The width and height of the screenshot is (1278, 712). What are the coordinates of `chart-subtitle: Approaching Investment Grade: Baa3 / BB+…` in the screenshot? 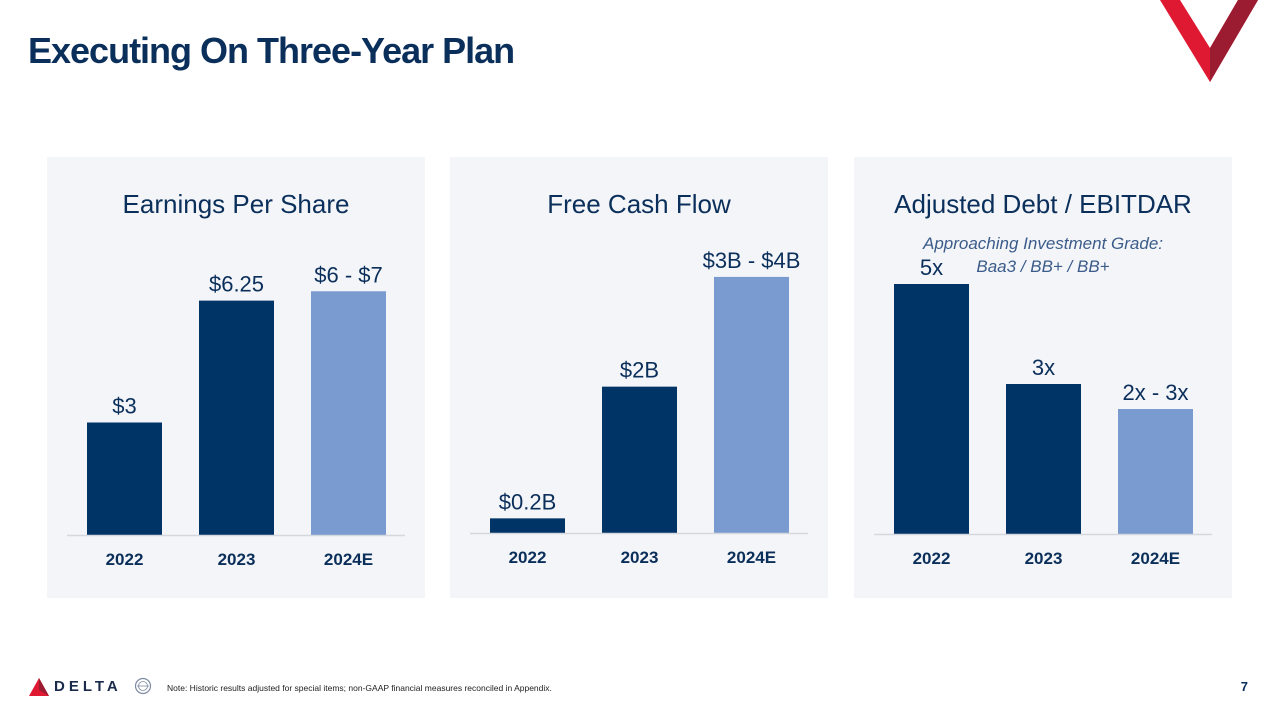 It's located at (1043, 255).